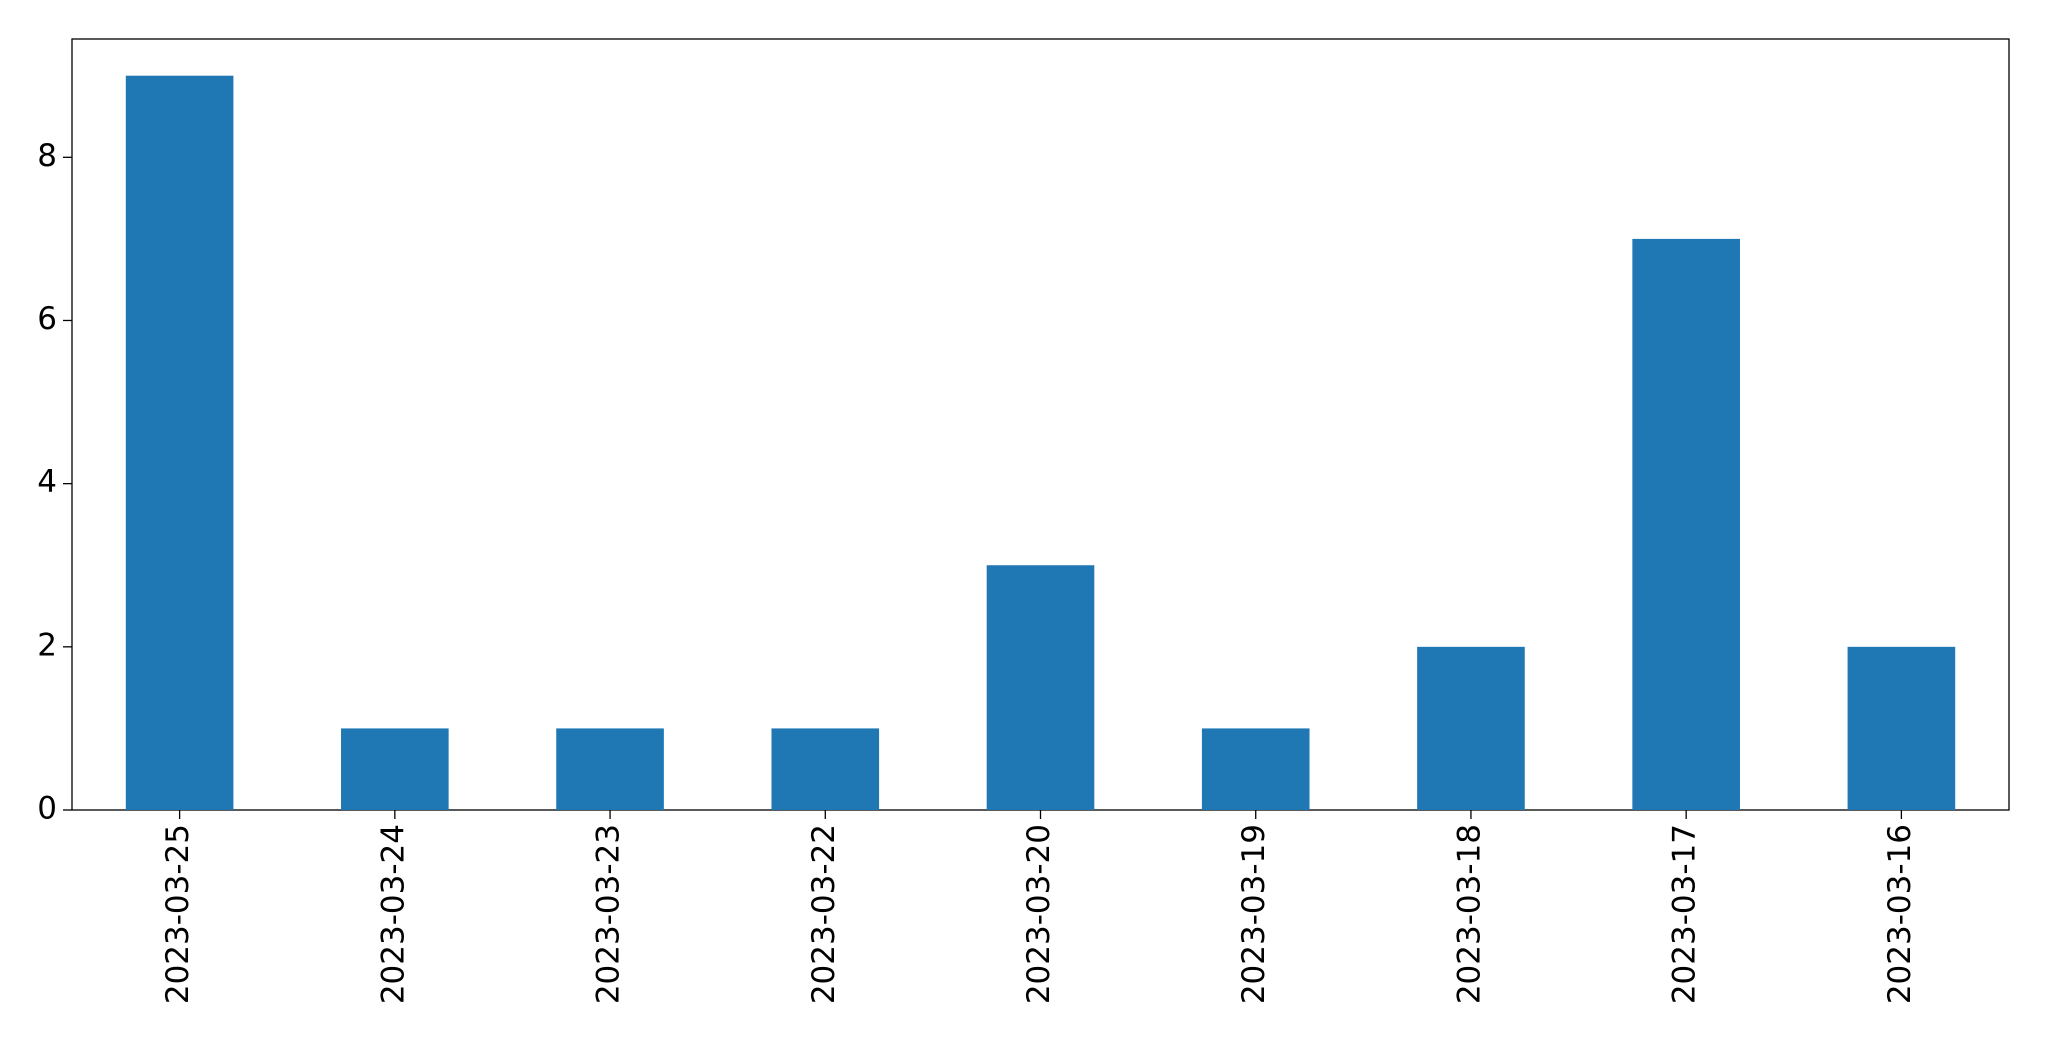 This screenshot has width=2049, height=1061. I want to click on y-tick-label: 6, so click(47, 319).